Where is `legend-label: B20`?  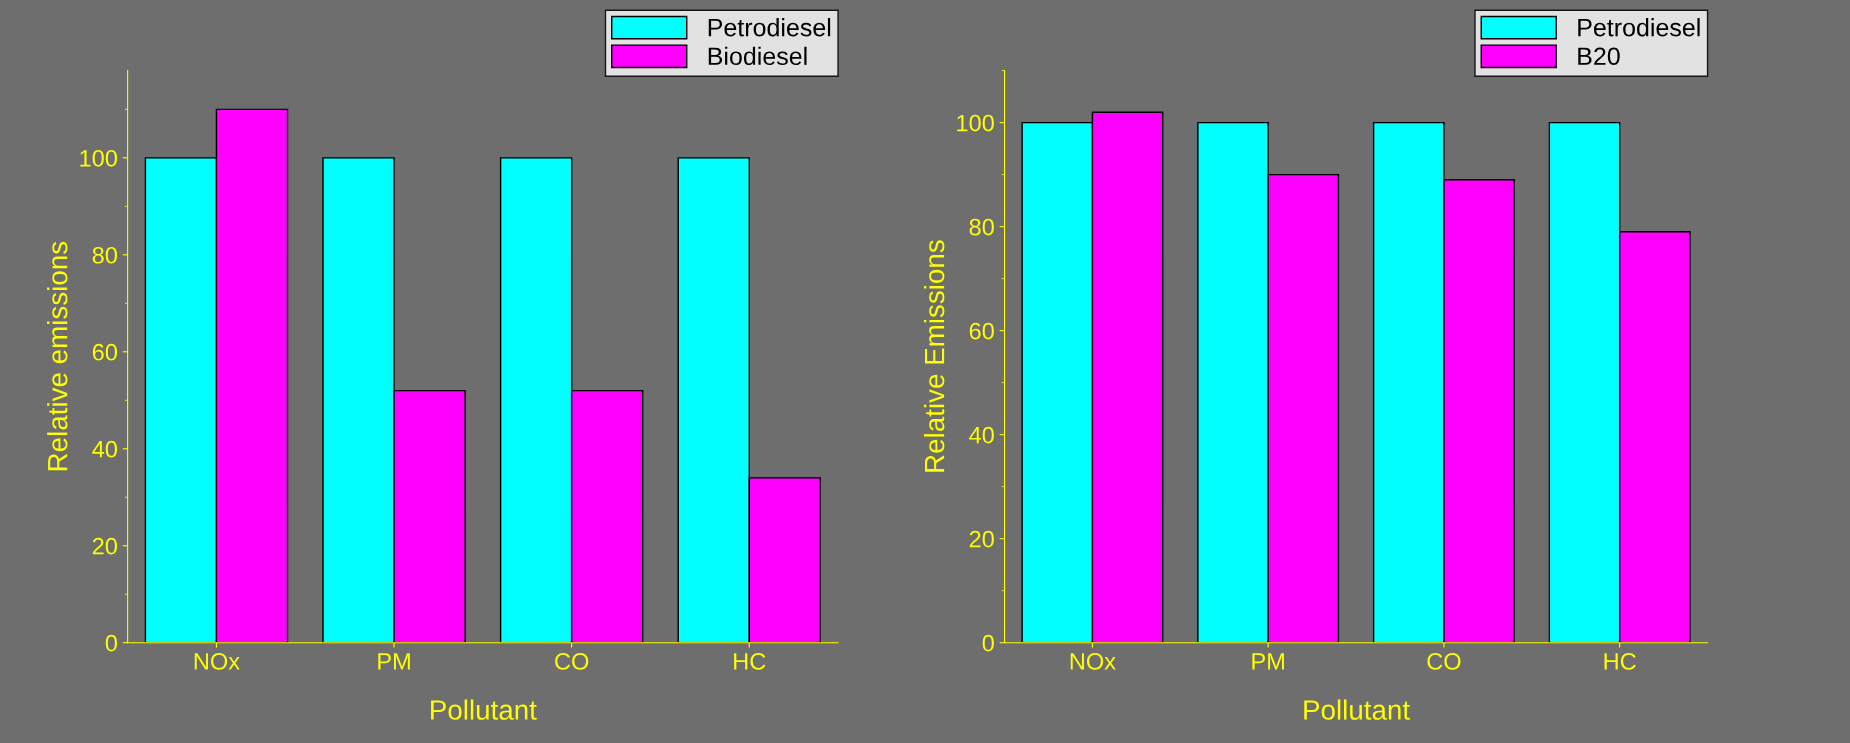
legend-label: B20 is located at coordinates (1599, 56).